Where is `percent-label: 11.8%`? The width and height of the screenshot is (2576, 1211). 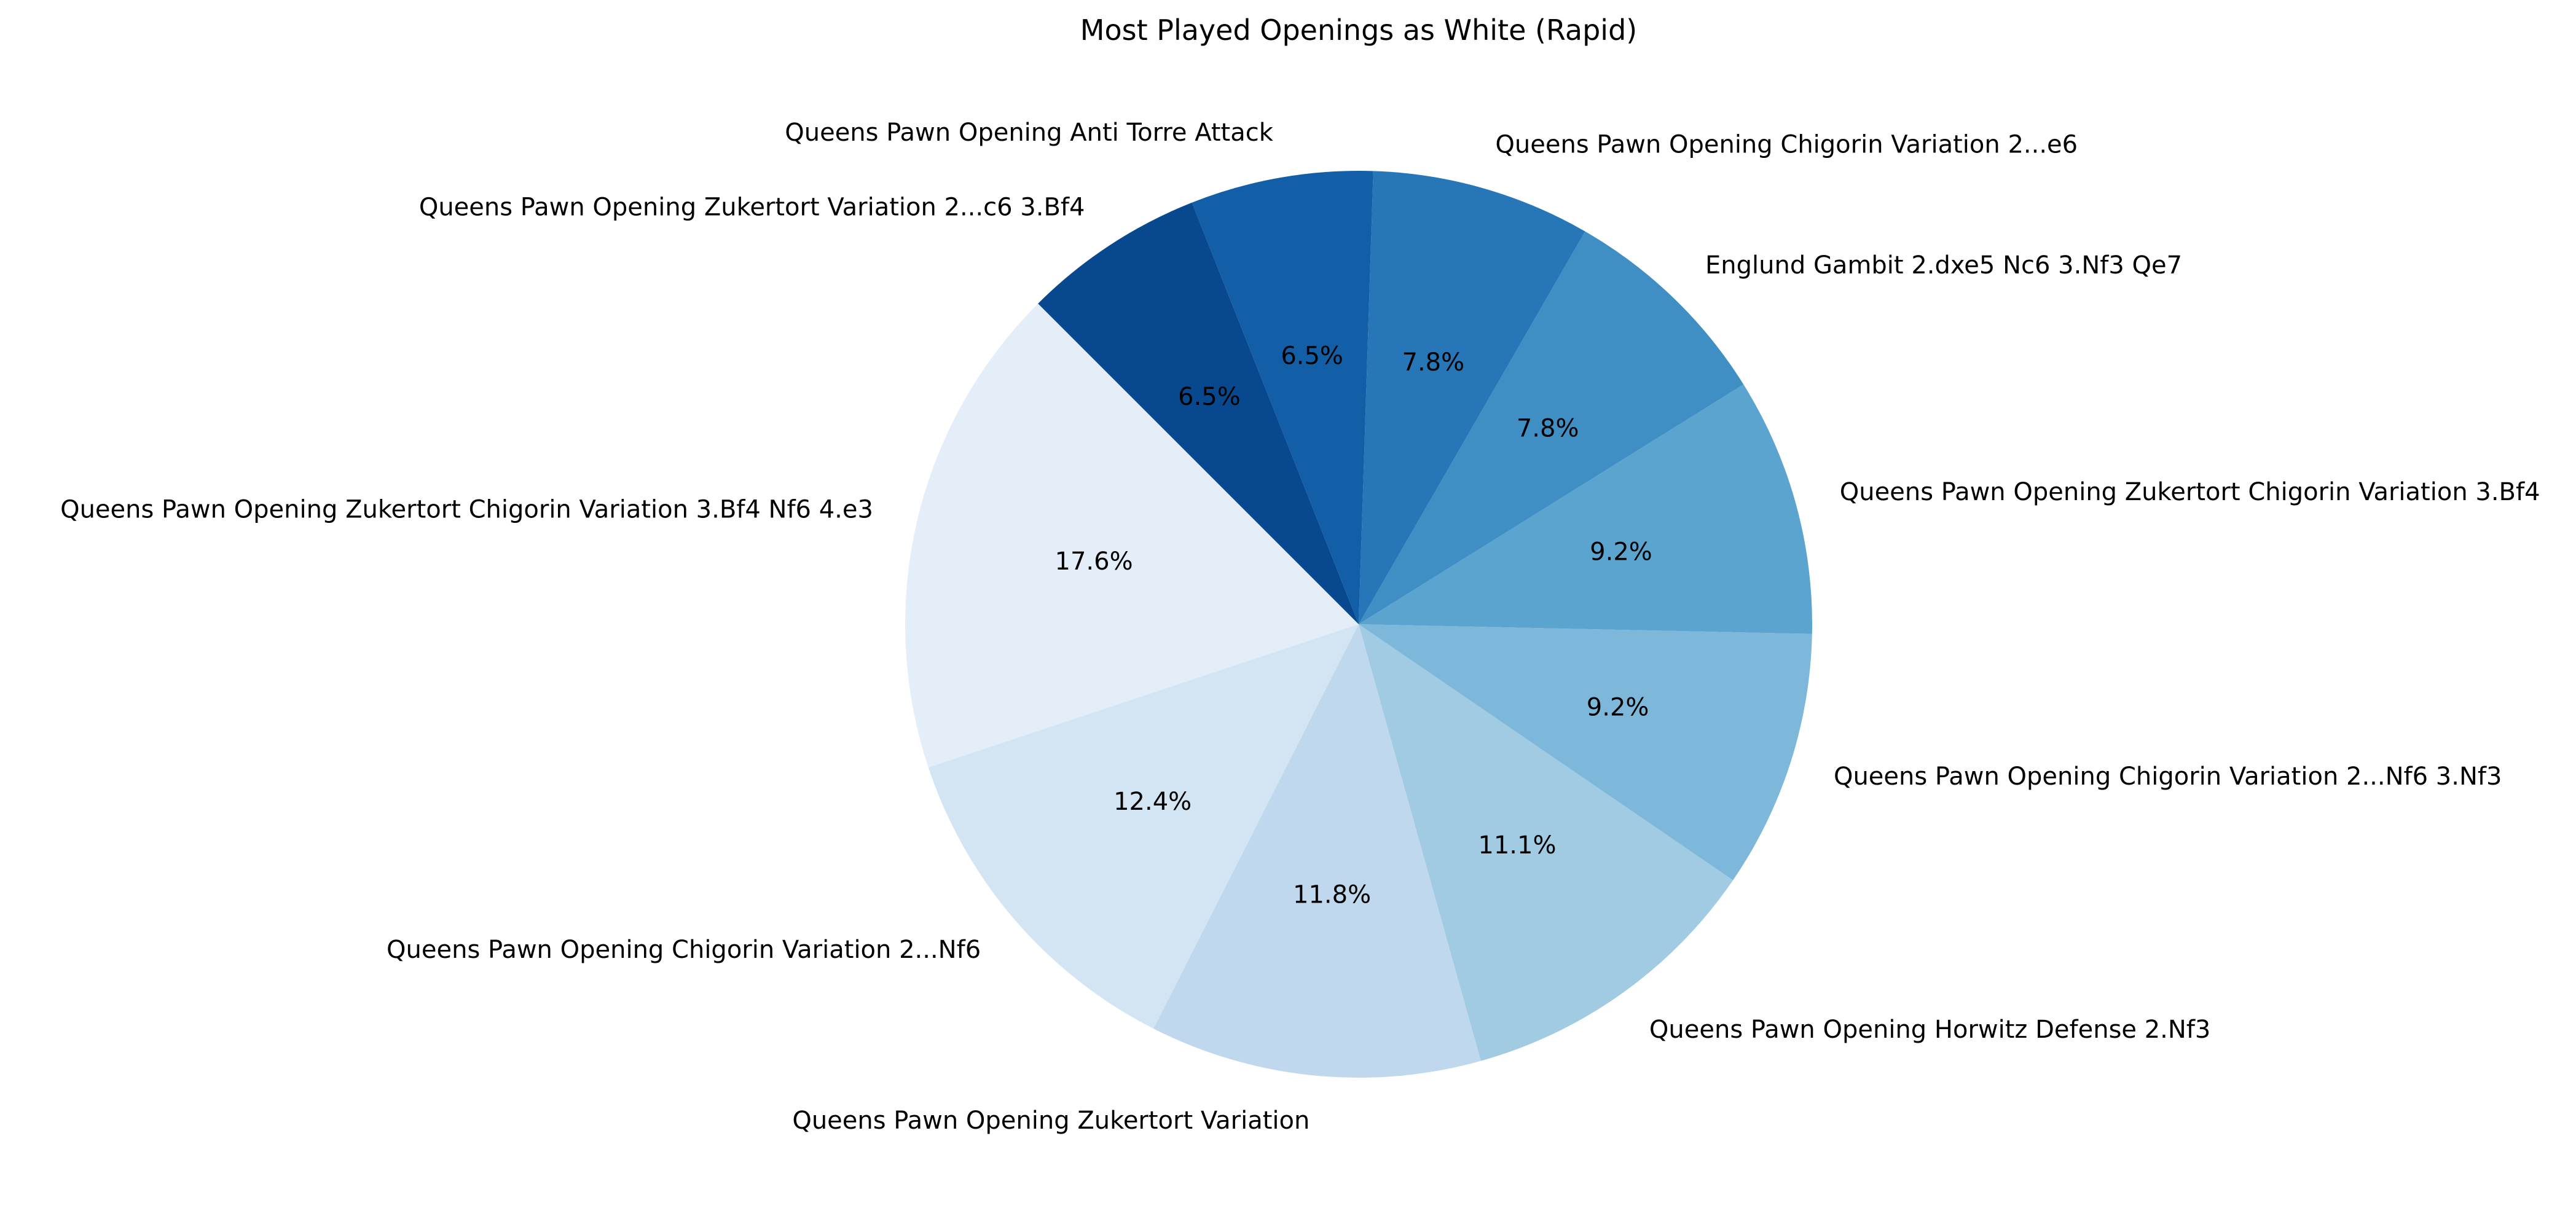 percent-label: 11.8% is located at coordinates (1332, 895).